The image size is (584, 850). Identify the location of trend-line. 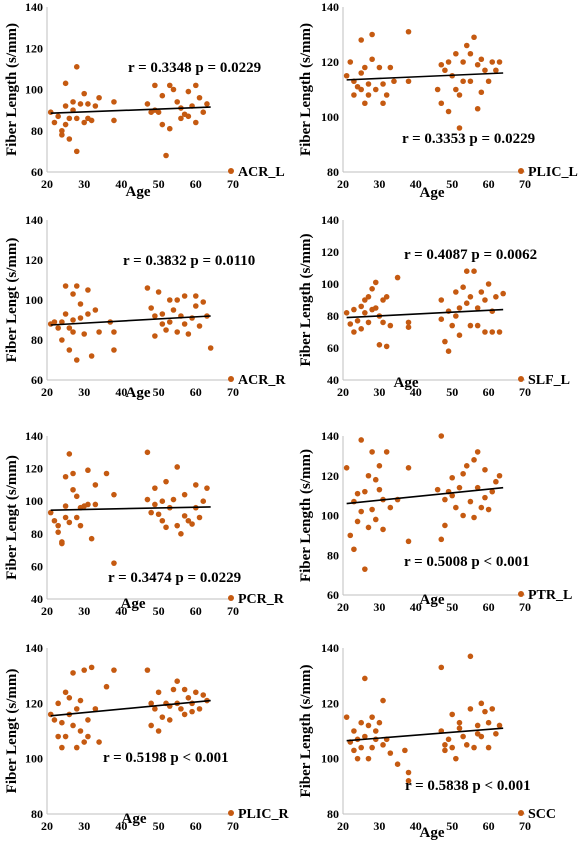
(425, 495).